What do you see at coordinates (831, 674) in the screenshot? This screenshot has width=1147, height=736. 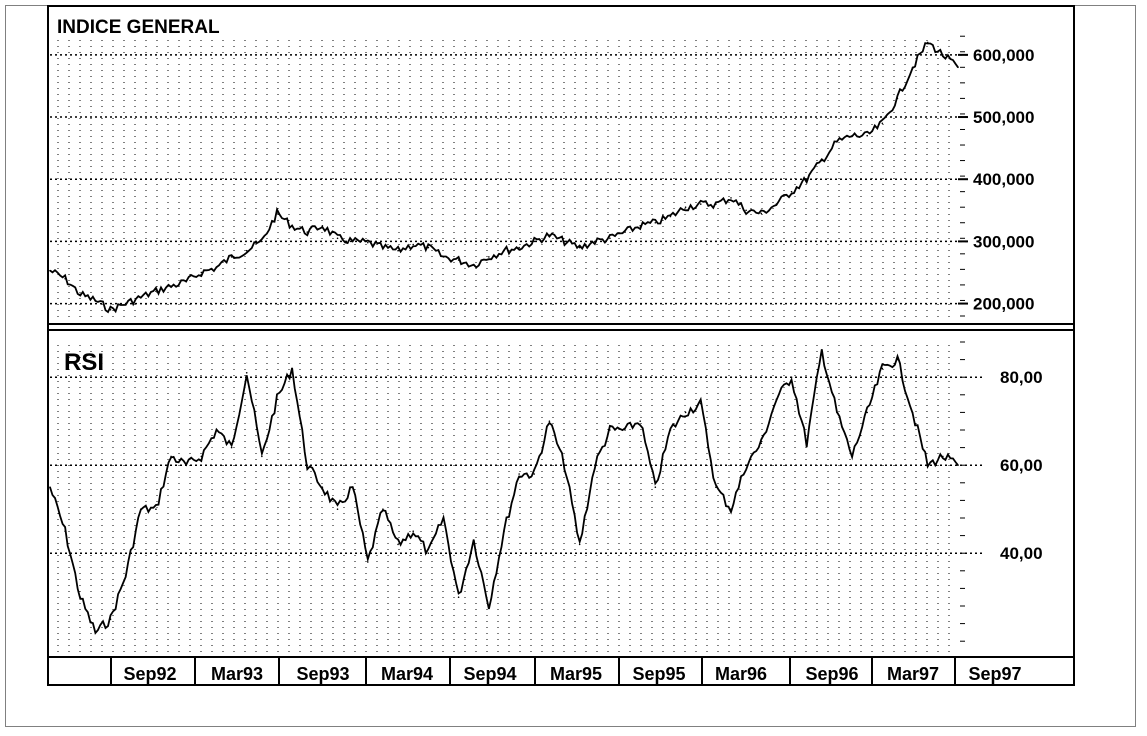 I see `date-tick-label: Sep96` at bounding box center [831, 674].